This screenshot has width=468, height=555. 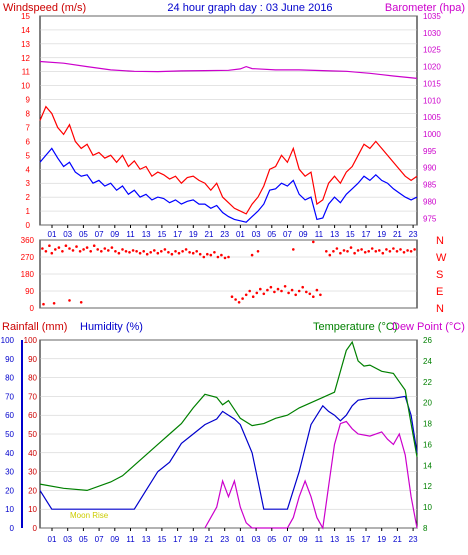 What do you see at coordinates (430, 151) in the screenshot?
I see `barometer-tick-label: 995` at bounding box center [430, 151].